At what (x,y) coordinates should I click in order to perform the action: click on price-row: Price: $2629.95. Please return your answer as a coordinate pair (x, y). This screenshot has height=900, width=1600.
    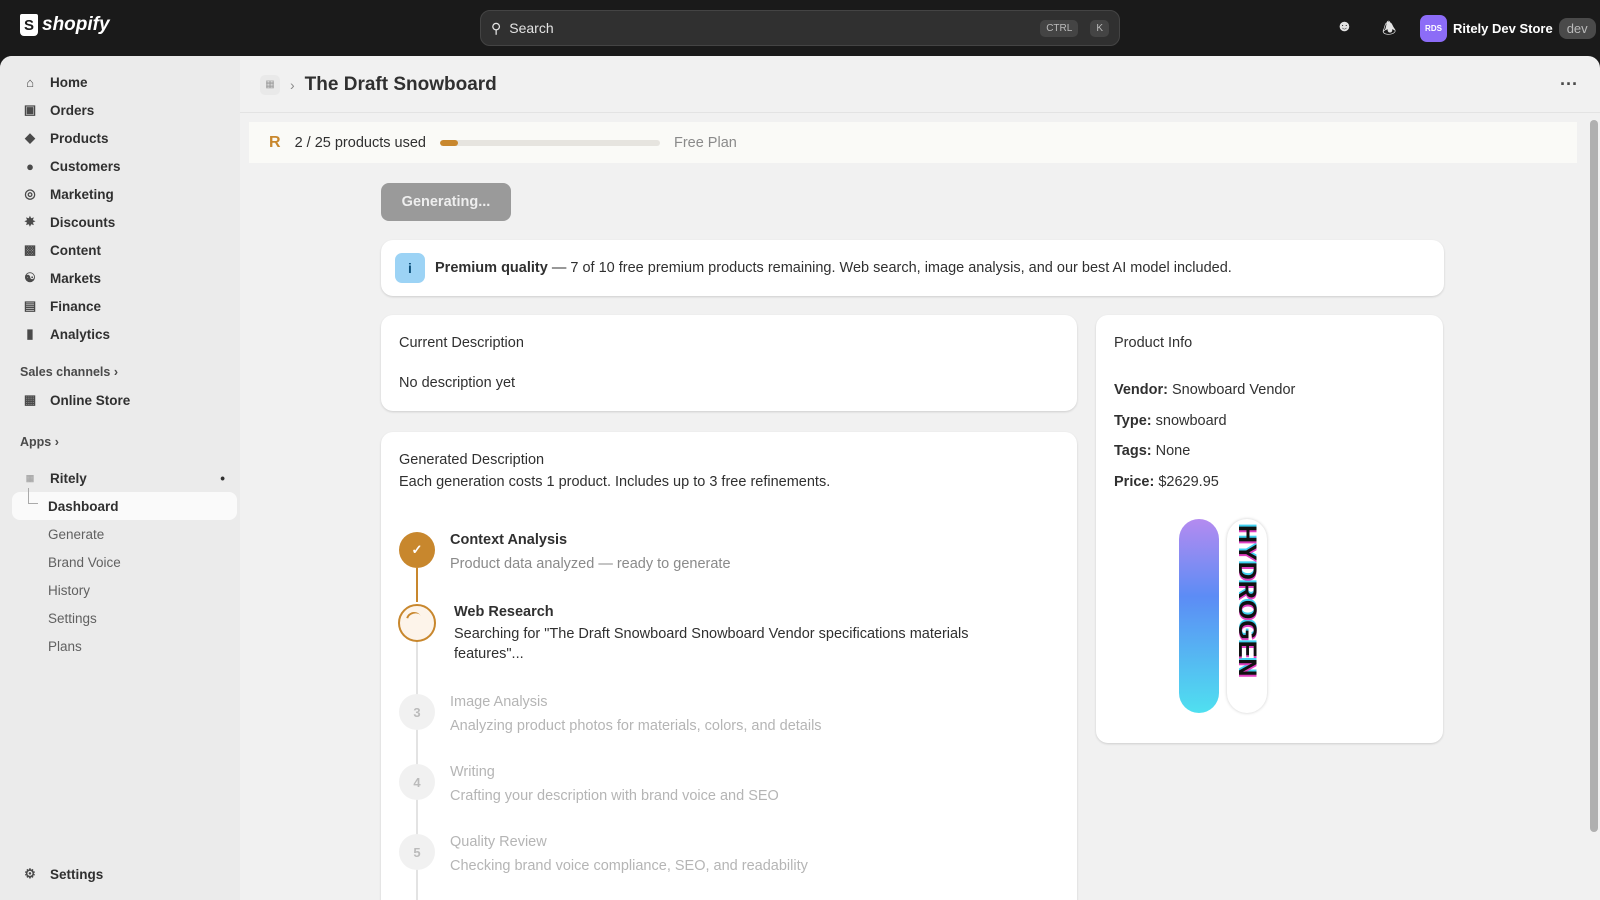
    Looking at the image, I should click on (1166, 481).